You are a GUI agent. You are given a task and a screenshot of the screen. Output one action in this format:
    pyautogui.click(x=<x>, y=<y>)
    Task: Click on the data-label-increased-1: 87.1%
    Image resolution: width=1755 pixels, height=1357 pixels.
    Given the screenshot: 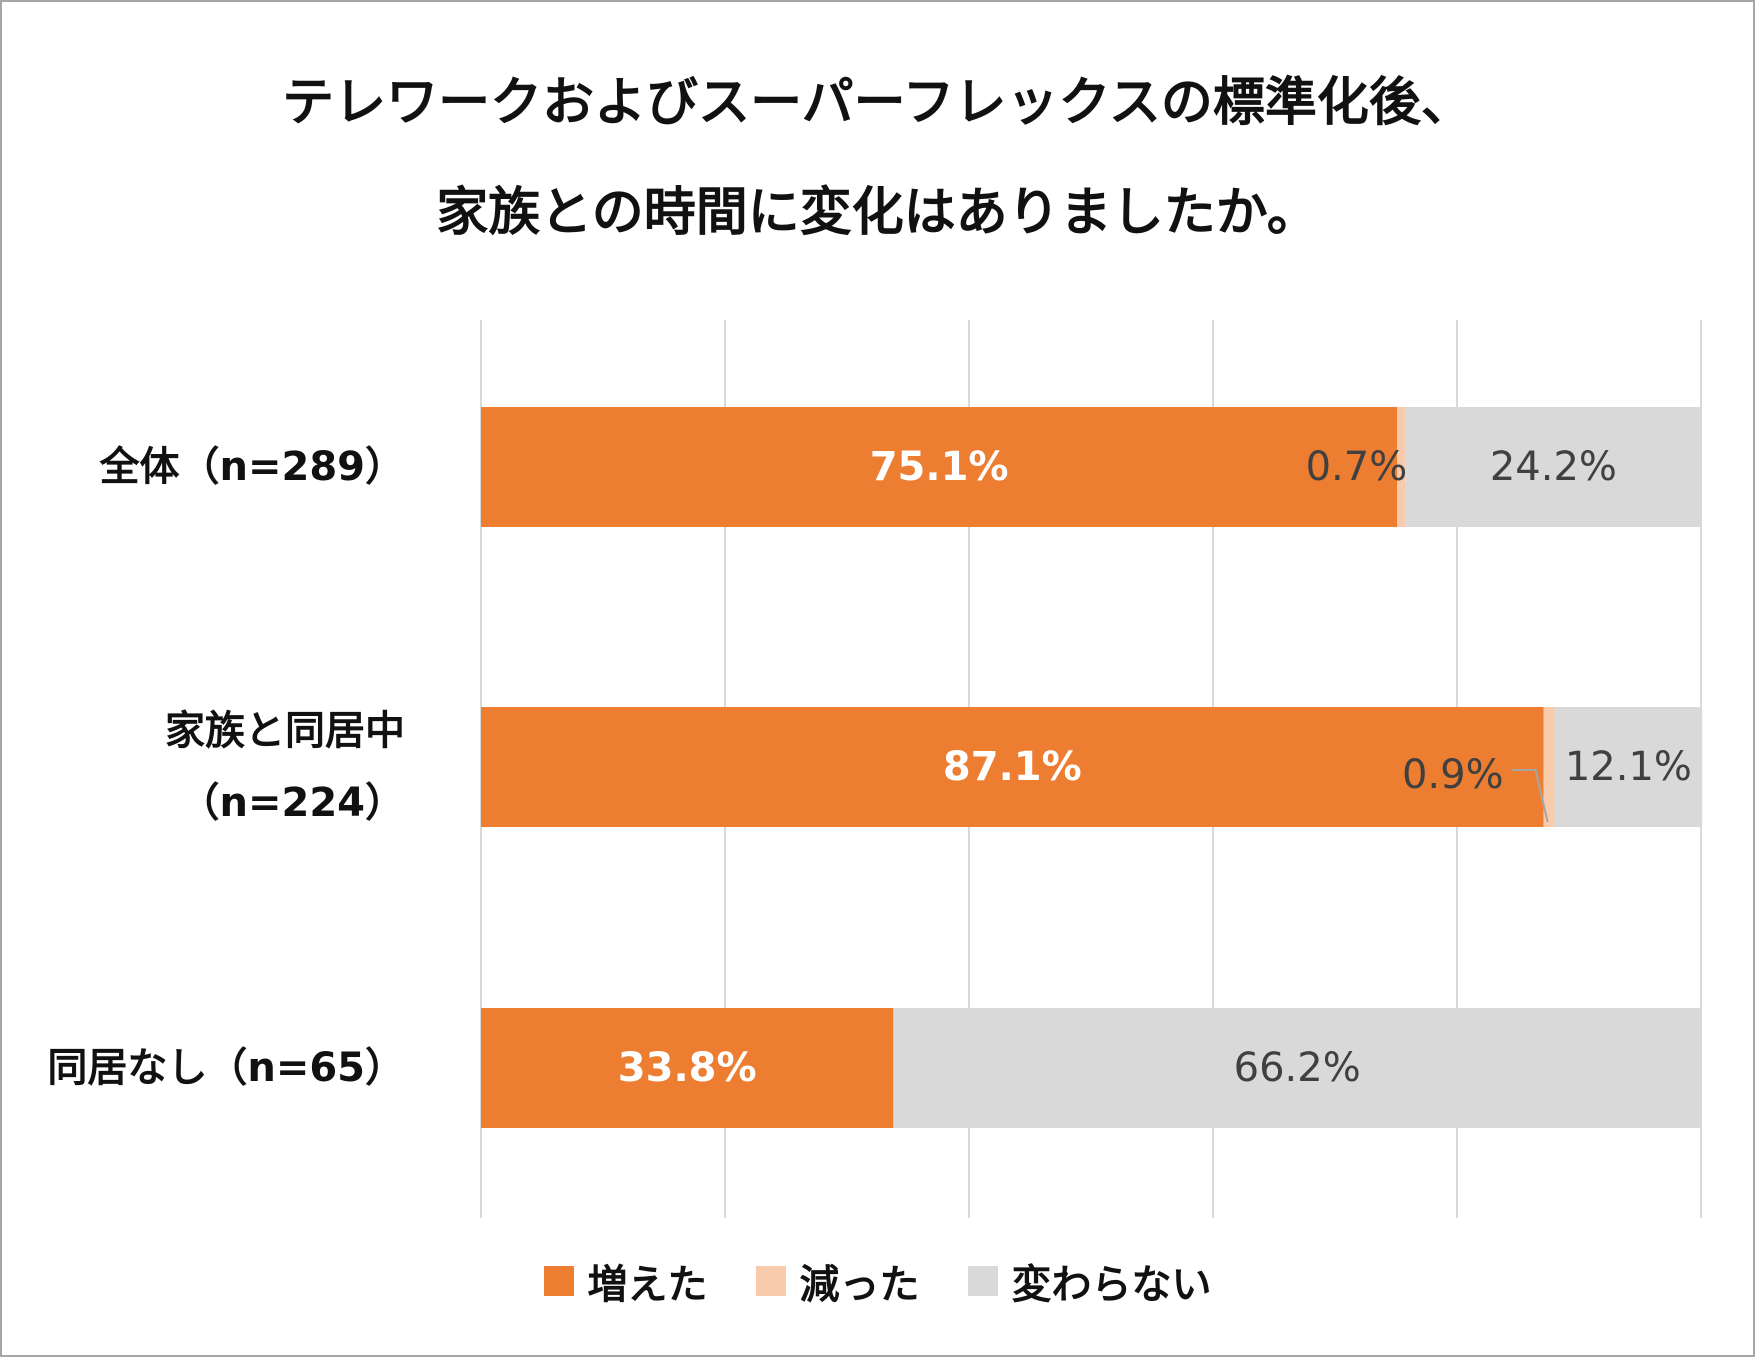 What is the action you would take?
    pyautogui.click(x=1012, y=767)
    